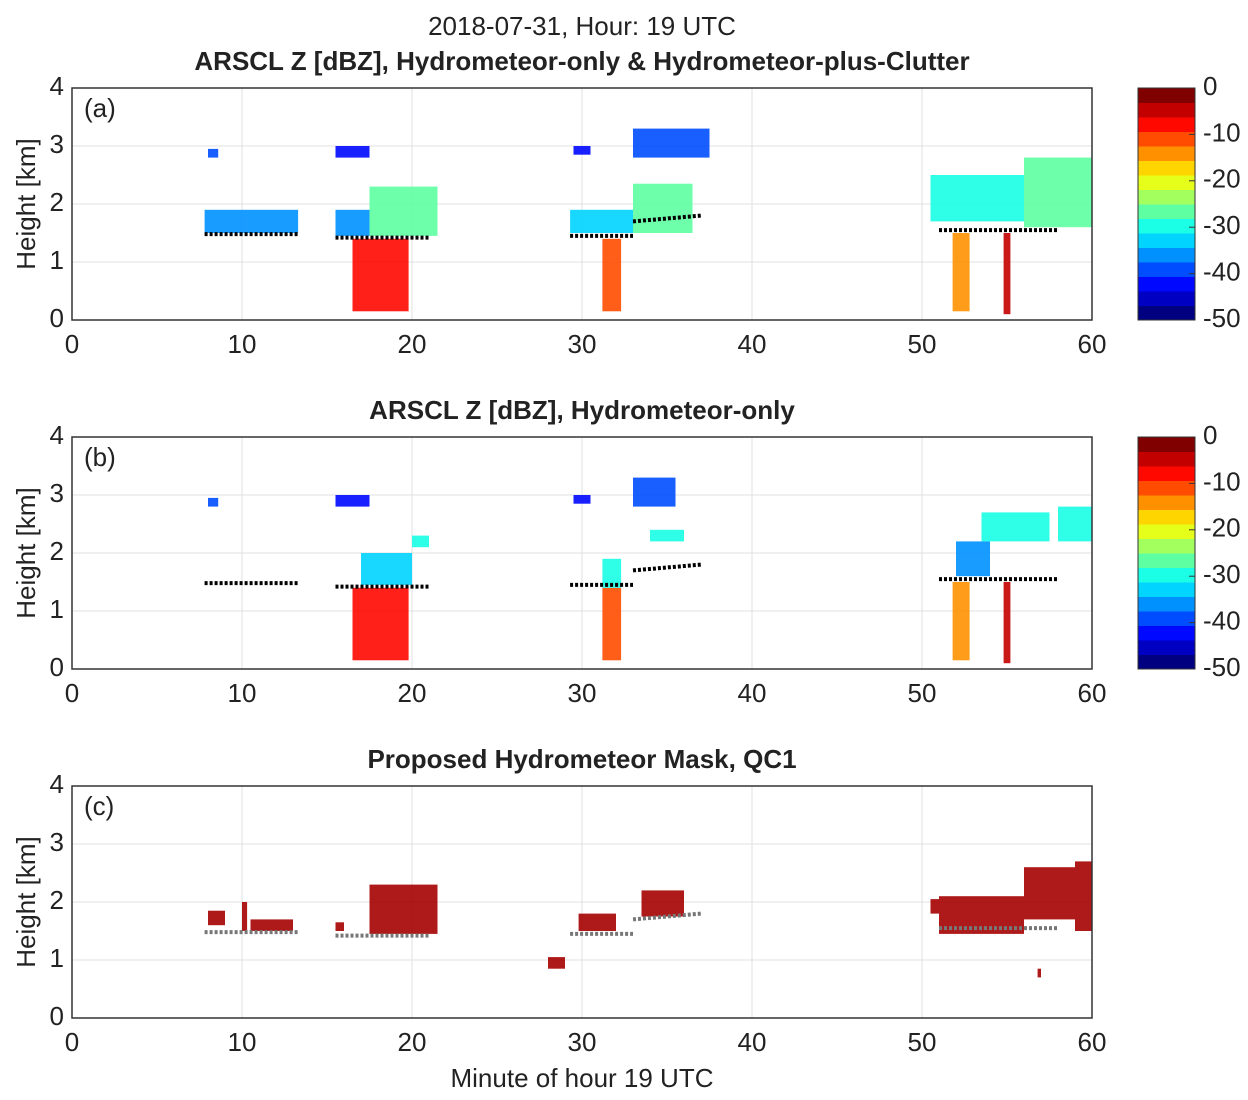 The height and width of the screenshot is (1100, 1248). What do you see at coordinates (1222, 667) in the screenshot?
I see `colorbar-tick-label: -50` at bounding box center [1222, 667].